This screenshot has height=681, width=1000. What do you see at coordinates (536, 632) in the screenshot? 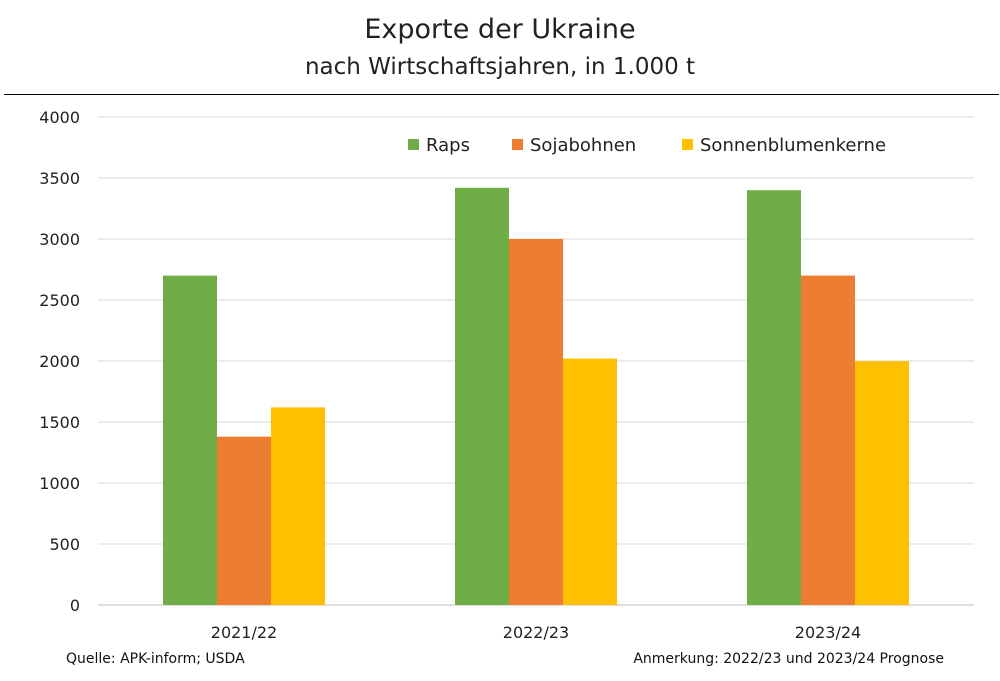
I see `x-tick-label: 2022/23` at bounding box center [536, 632].